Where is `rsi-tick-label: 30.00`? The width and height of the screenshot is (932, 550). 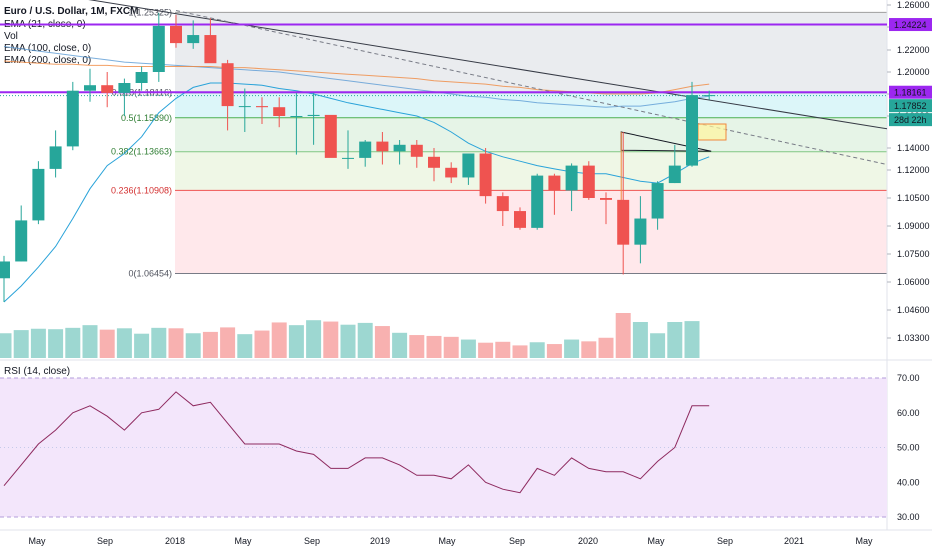 rsi-tick-label: 30.00 is located at coordinates (908, 517).